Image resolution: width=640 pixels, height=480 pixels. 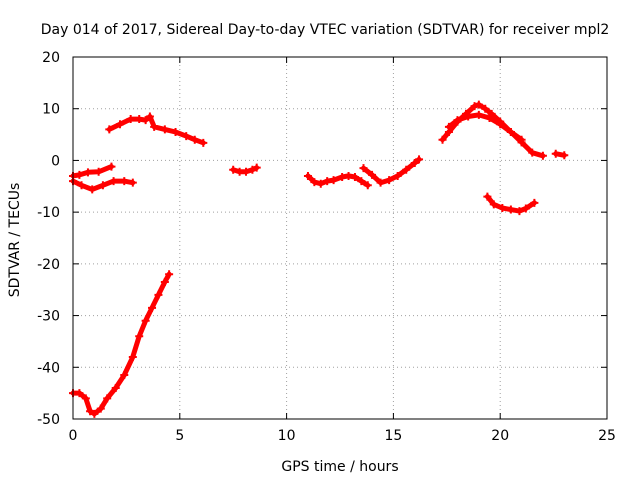 What do you see at coordinates (73, 436) in the screenshot?
I see `x-tick-label: 0` at bounding box center [73, 436].